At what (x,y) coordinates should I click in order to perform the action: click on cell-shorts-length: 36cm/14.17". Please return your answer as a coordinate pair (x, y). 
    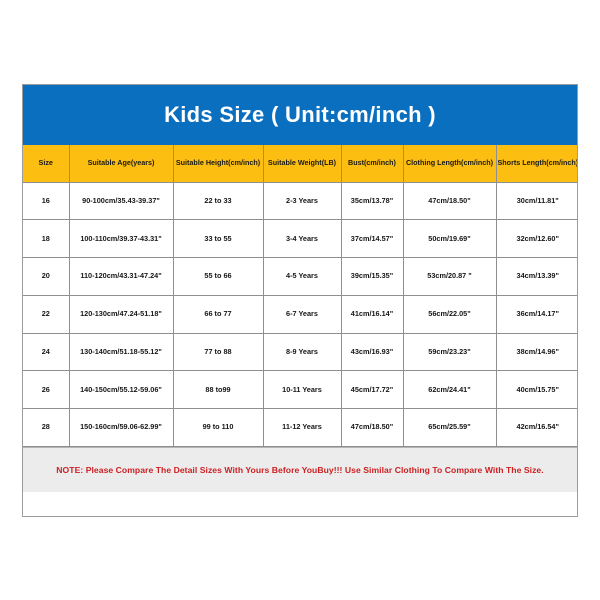
    Looking at the image, I should click on (536, 314).